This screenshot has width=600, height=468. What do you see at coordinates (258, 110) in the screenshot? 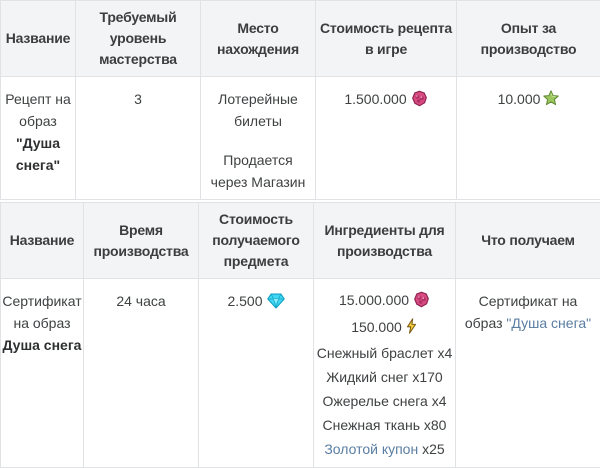
I see `location-paragraph-1: Лотерейные билеты` at bounding box center [258, 110].